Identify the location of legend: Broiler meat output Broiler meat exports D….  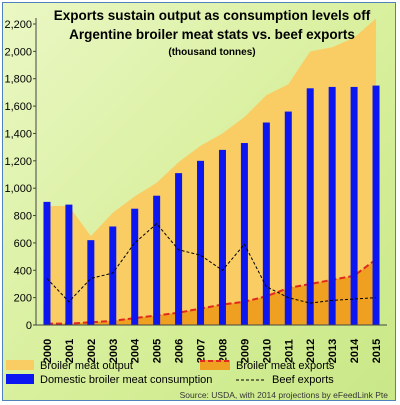
(170, 373).